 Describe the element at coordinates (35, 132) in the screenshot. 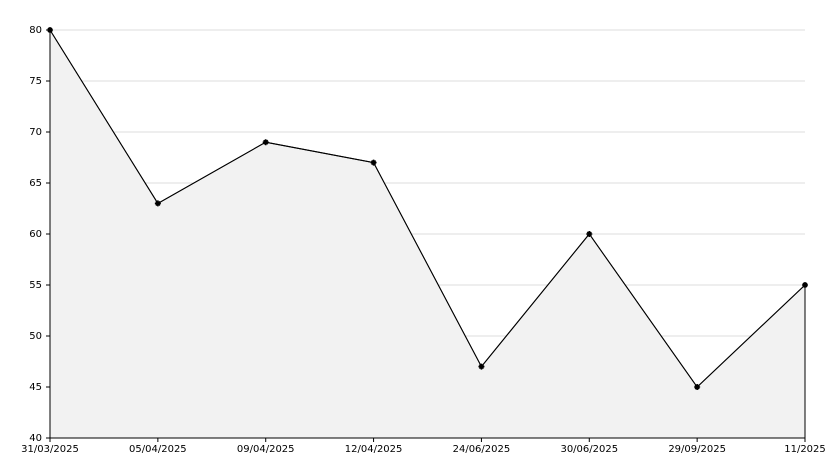

I see `y-tick-label: 70` at that location.